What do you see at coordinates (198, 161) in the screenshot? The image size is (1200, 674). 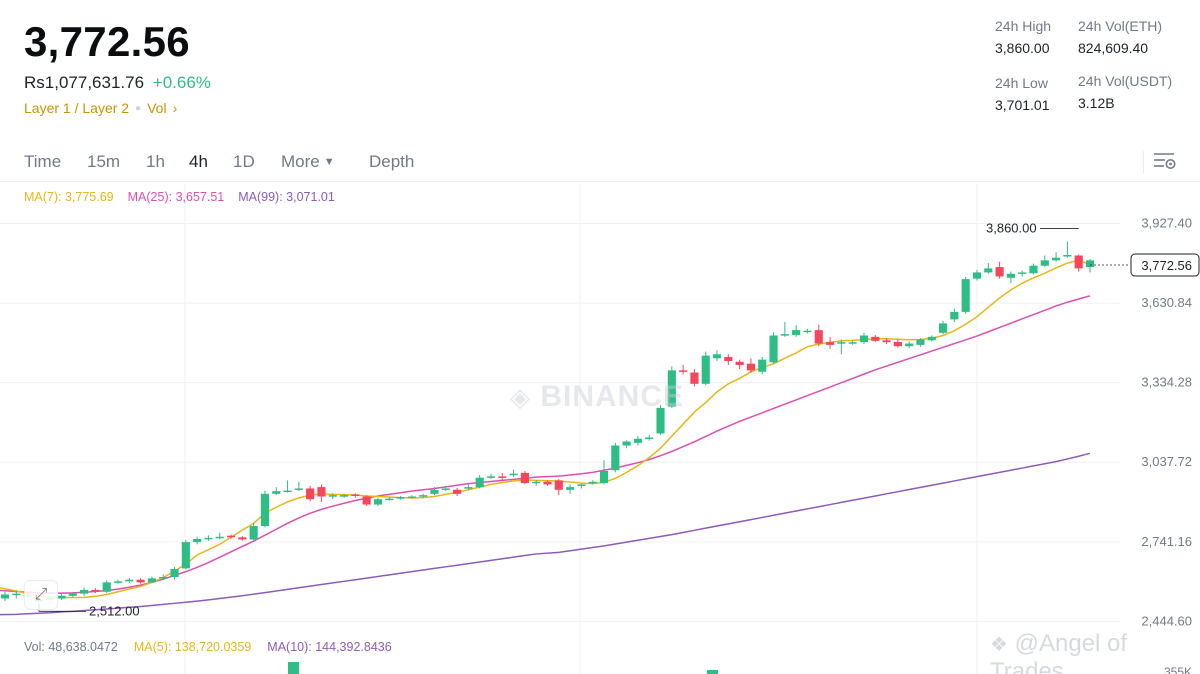 I see `tab-4h: 4h` at bounding box center [198, 161].